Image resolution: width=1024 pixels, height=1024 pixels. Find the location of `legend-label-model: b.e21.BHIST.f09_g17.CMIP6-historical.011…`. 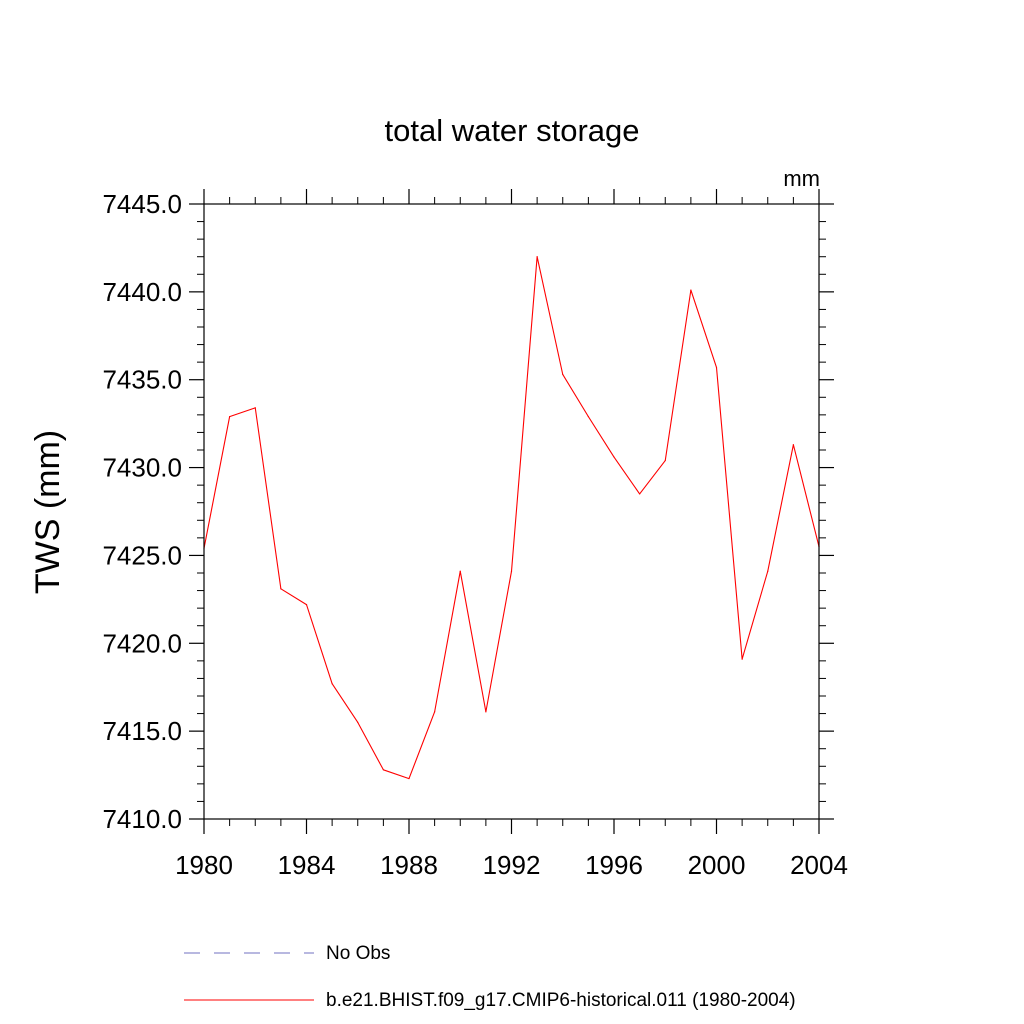

legend-label-model: b.e21.BHIST.f09_g17.CMIP6-historical.011… is located at coordinates (561, 1000).